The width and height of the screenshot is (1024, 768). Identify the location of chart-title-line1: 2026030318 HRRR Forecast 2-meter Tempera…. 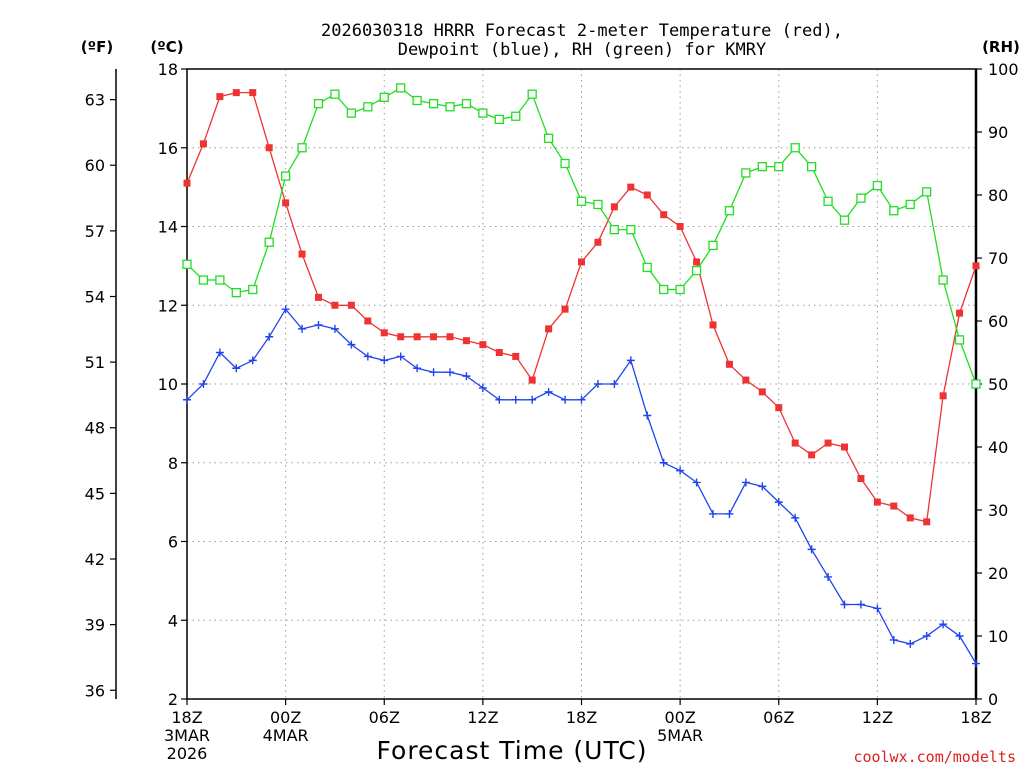
(582, 31).